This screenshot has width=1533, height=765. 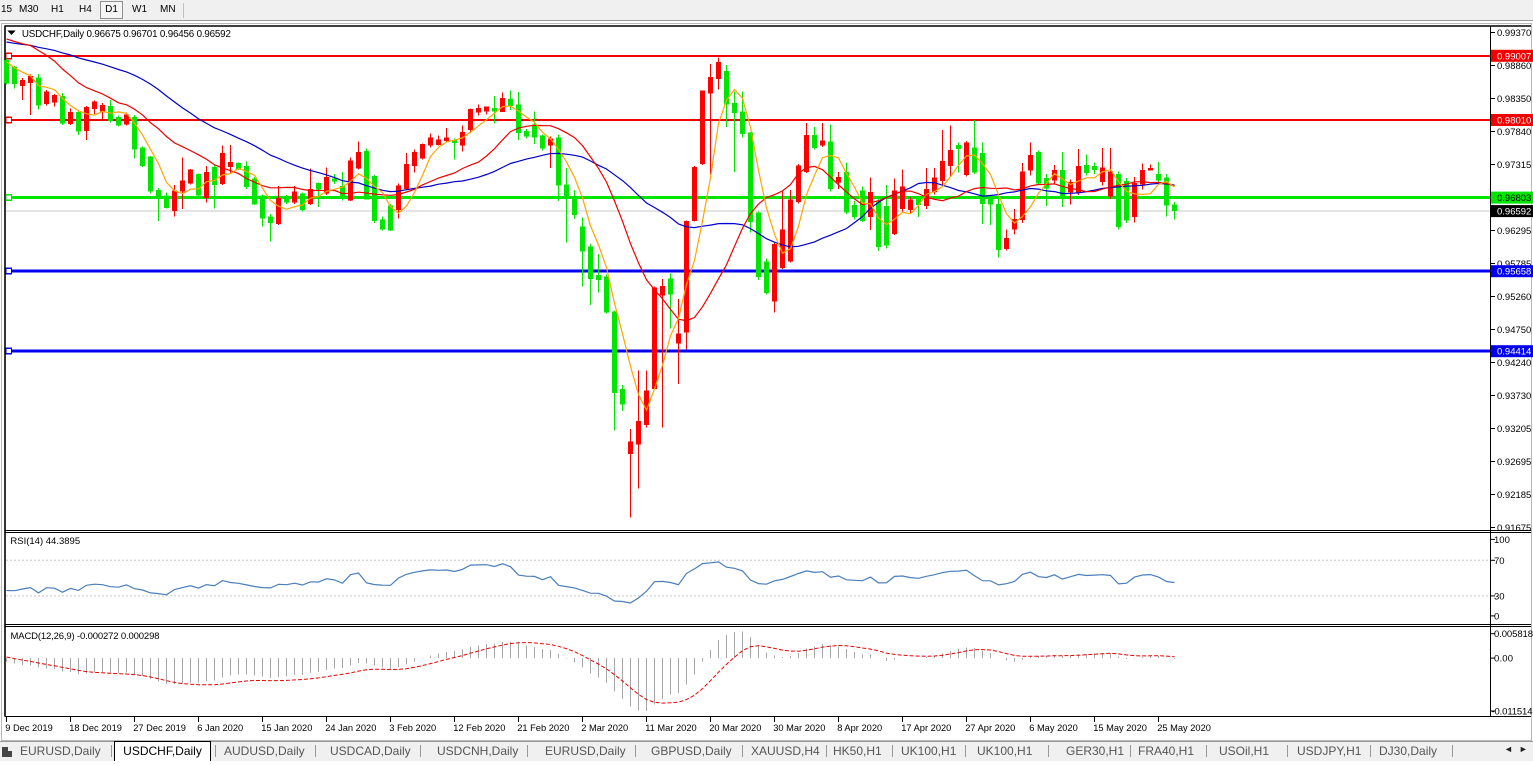 What do you see at coordinates (1514, 462) in the screenshot?
I see `svg-text: 0.92695` at bounding box center [1514, 462].